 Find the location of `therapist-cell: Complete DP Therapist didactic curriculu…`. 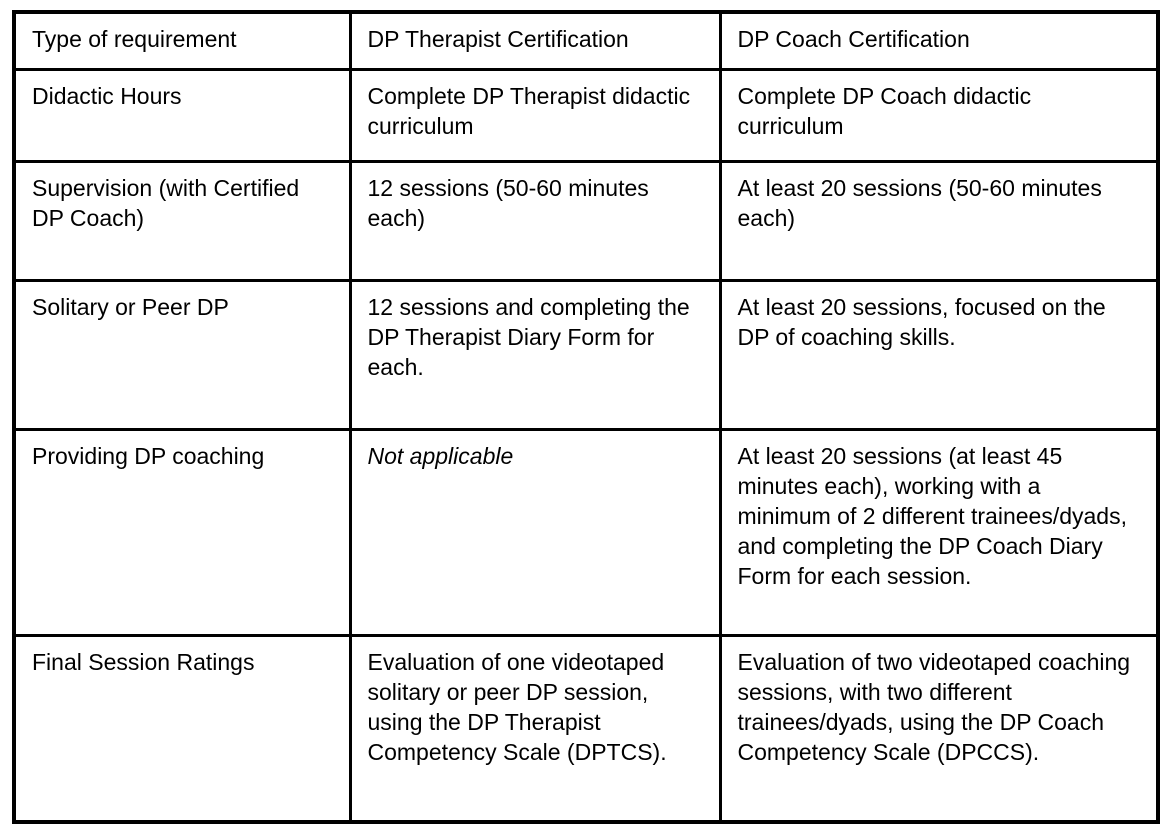

therapist-cell: Complete DP Therapist didactic curriculu… is located at coordinates (535, 115).